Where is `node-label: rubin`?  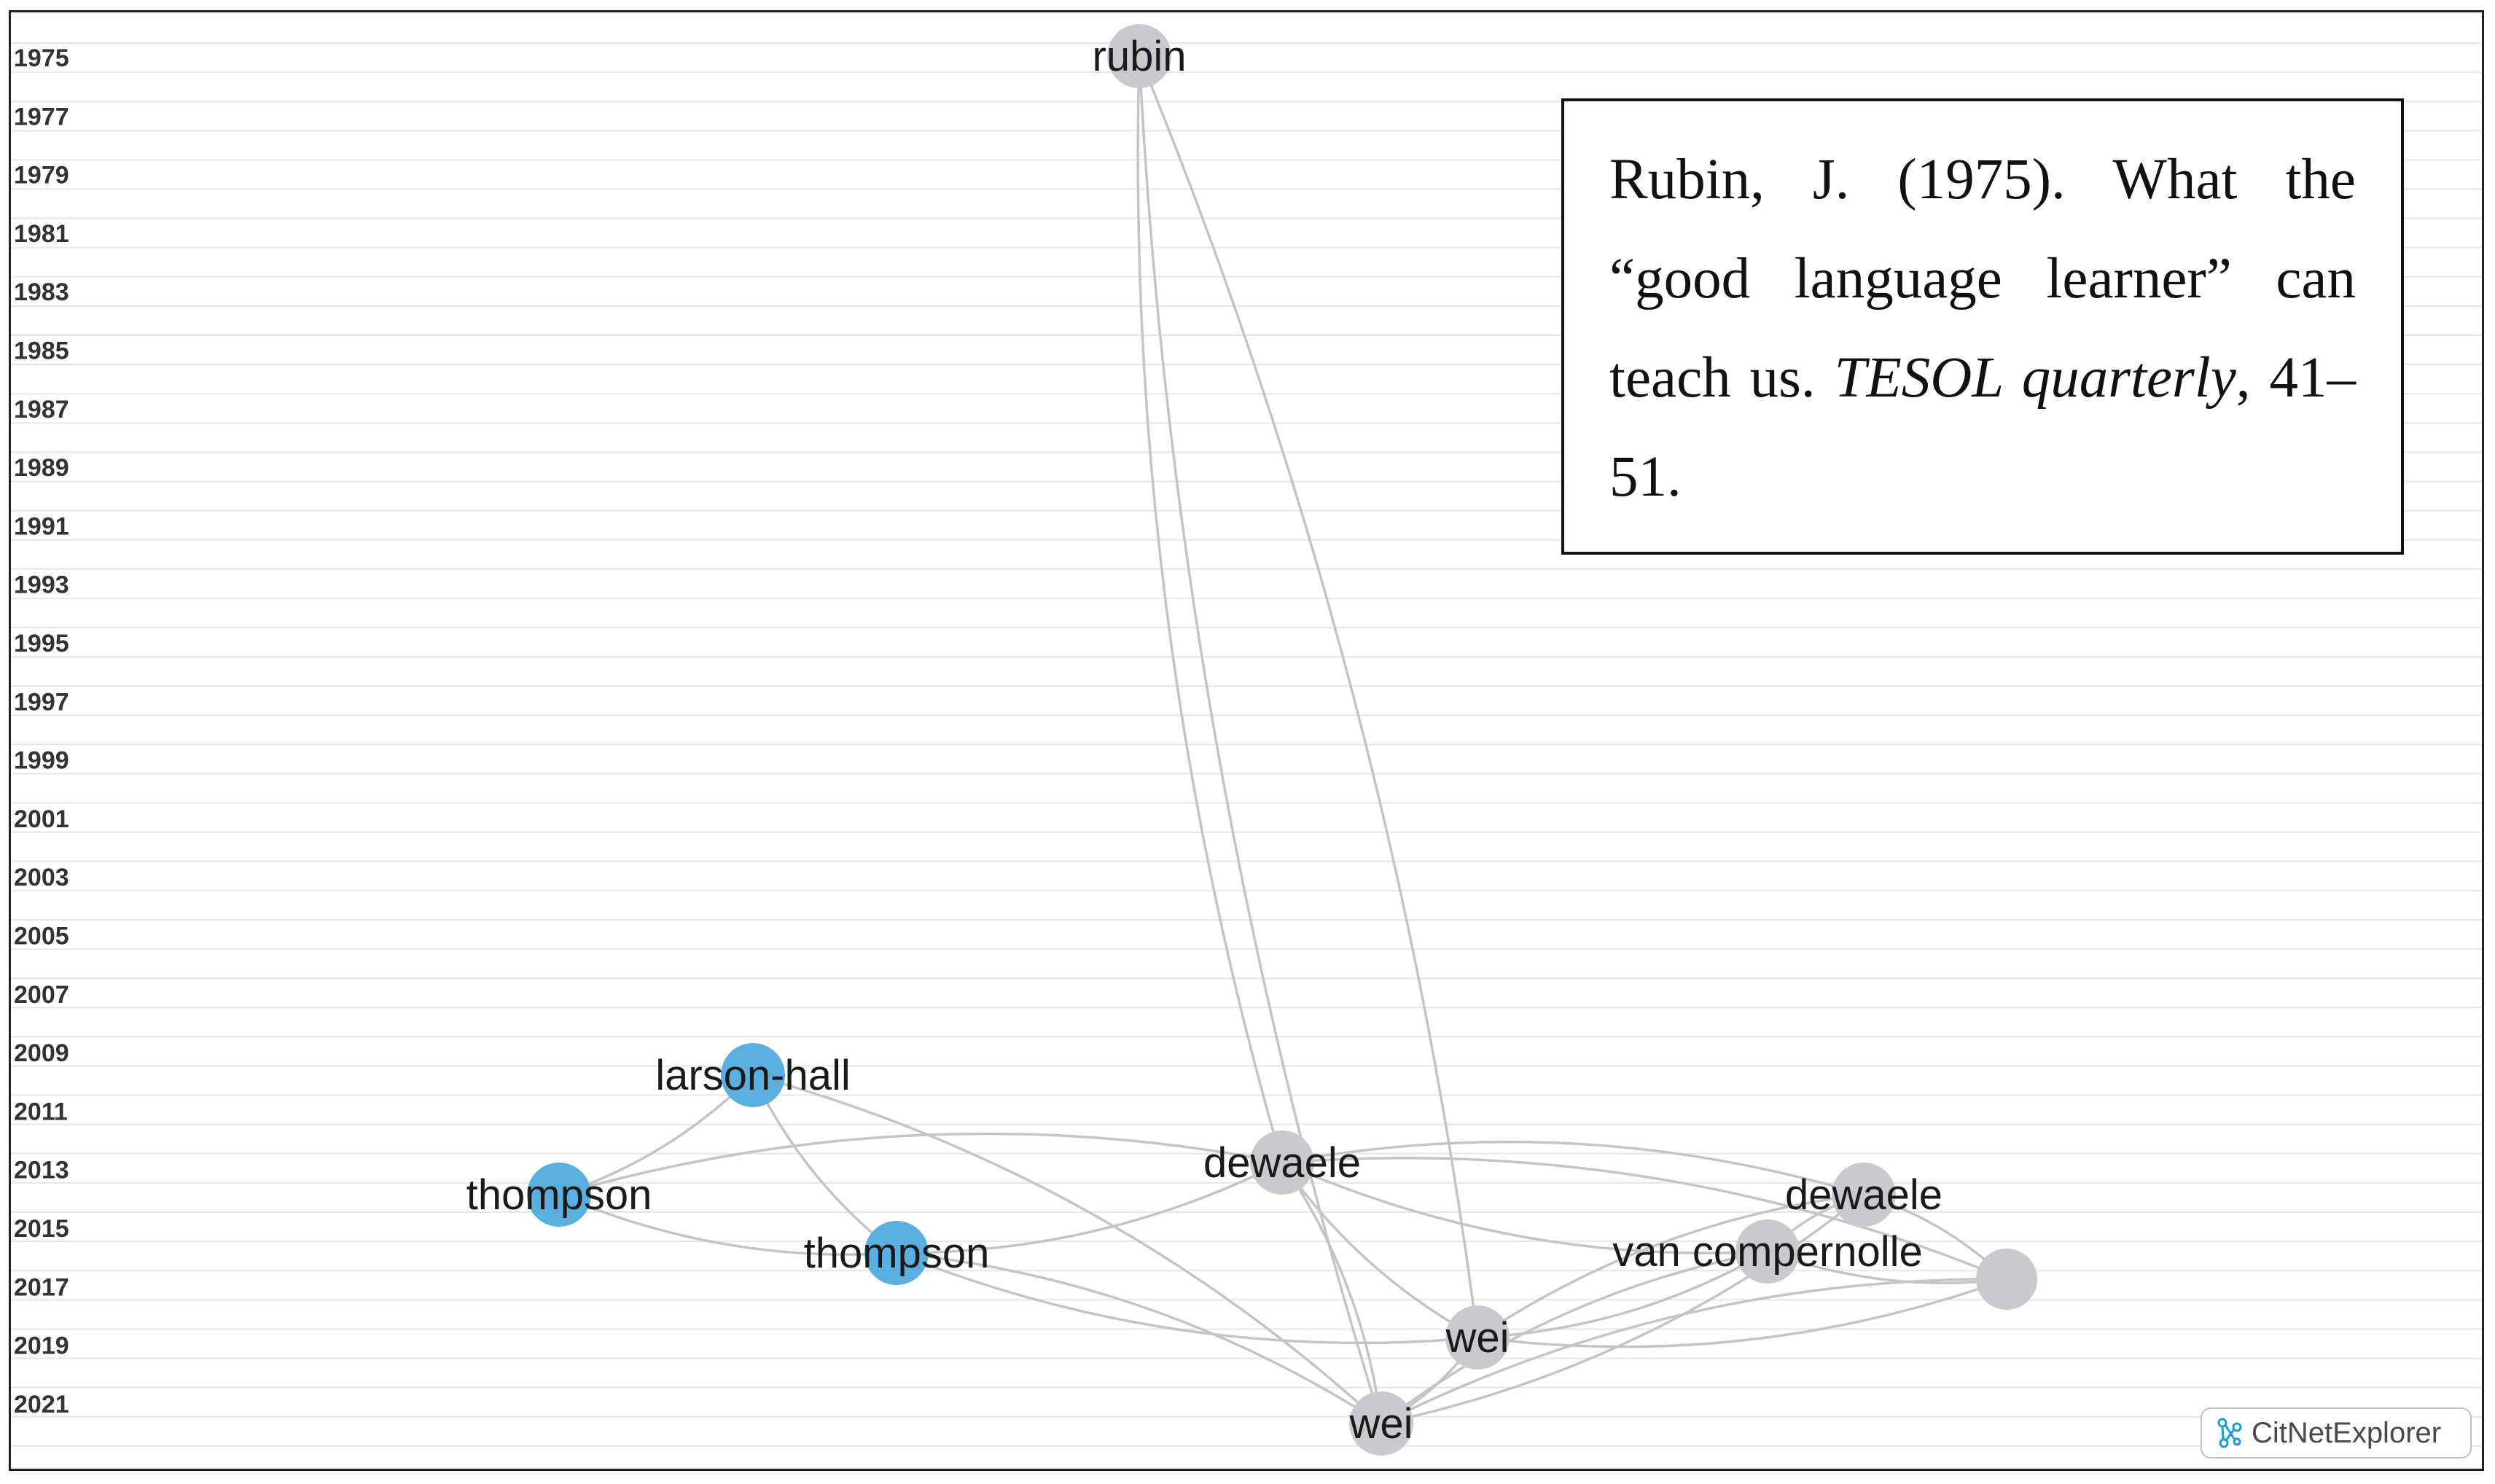
node-label: rubin is located at coordinates (1140, 56).